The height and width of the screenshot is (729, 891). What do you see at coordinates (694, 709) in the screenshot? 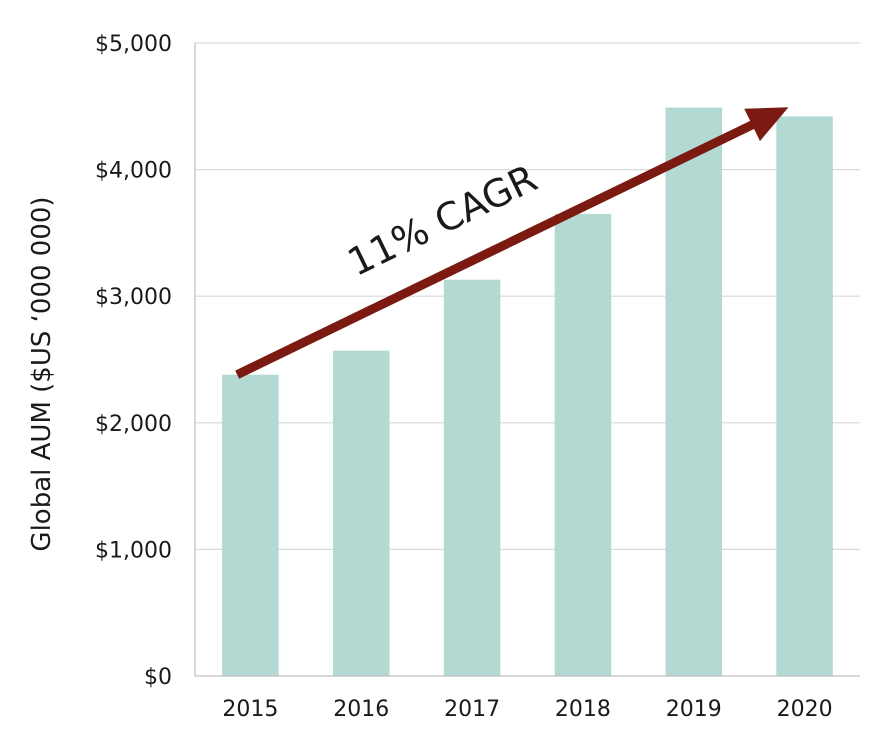
I see `x-tick-label: 2019` at bounding box center [694, 709].